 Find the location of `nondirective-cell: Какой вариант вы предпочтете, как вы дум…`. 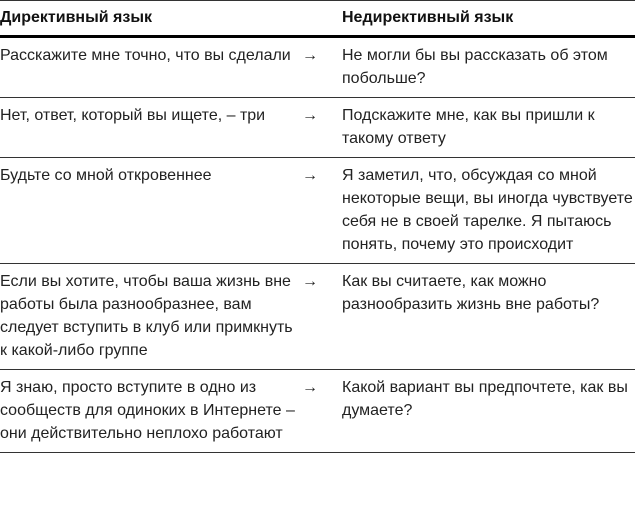

nondirective-cell: Какой вариант вы предпочтете, как вы дум… is located at coordinates (488, 411).